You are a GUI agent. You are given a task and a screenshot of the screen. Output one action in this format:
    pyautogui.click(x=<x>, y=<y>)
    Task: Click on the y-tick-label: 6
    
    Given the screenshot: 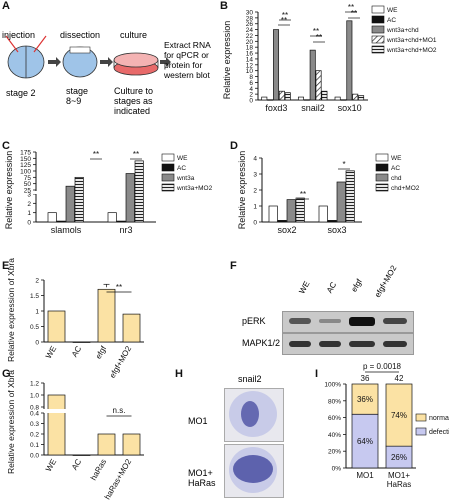 What is the action you would take?
    pyautogui.click(x=251, y=83)
    